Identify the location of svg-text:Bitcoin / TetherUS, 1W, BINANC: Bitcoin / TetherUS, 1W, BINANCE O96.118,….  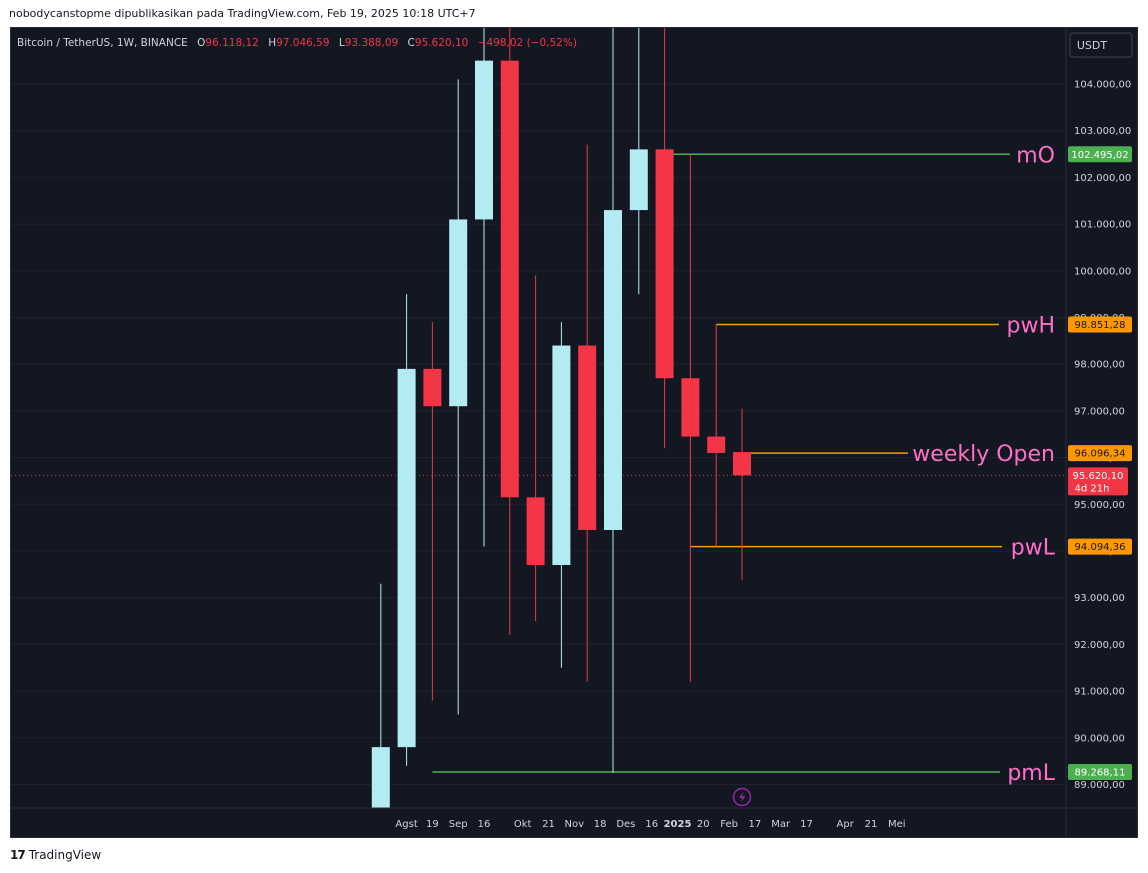
(297, 43).